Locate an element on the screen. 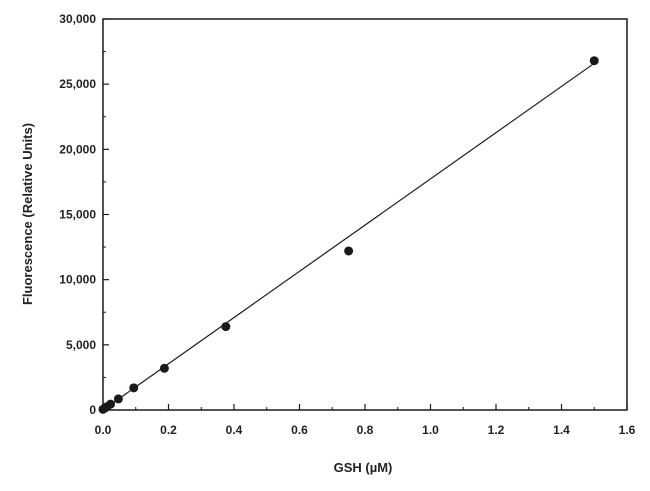 The width and height of the screenshot is (650, 491). y-tick-label: 30,000 is located at coordinates (77, 19).